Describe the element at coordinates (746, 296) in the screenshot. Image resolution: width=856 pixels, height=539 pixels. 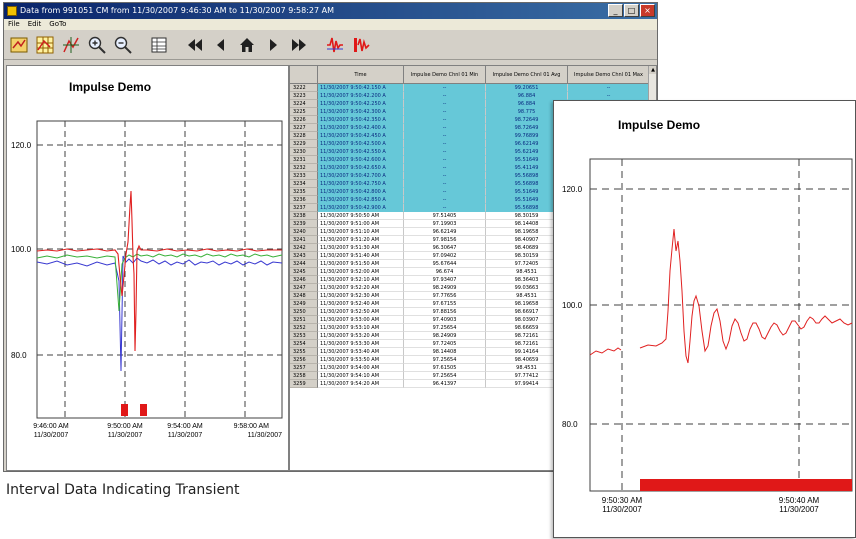
I see `zoom-series-red-line` at that location.